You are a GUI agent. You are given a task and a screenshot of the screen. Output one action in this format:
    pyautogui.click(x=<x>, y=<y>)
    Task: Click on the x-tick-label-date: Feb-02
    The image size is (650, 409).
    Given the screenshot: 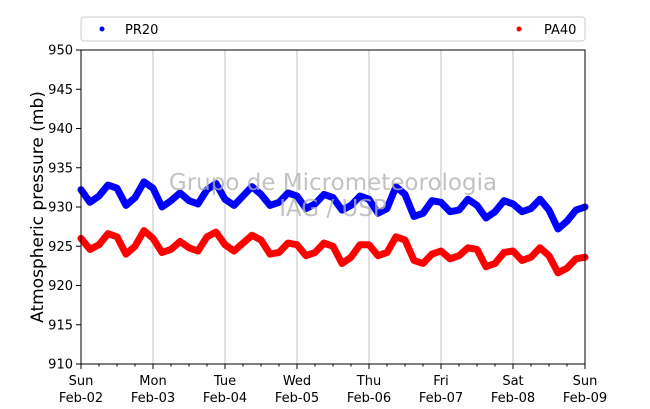 What is the action you would take?
    pyautogui.click(x=81, y=398)
    